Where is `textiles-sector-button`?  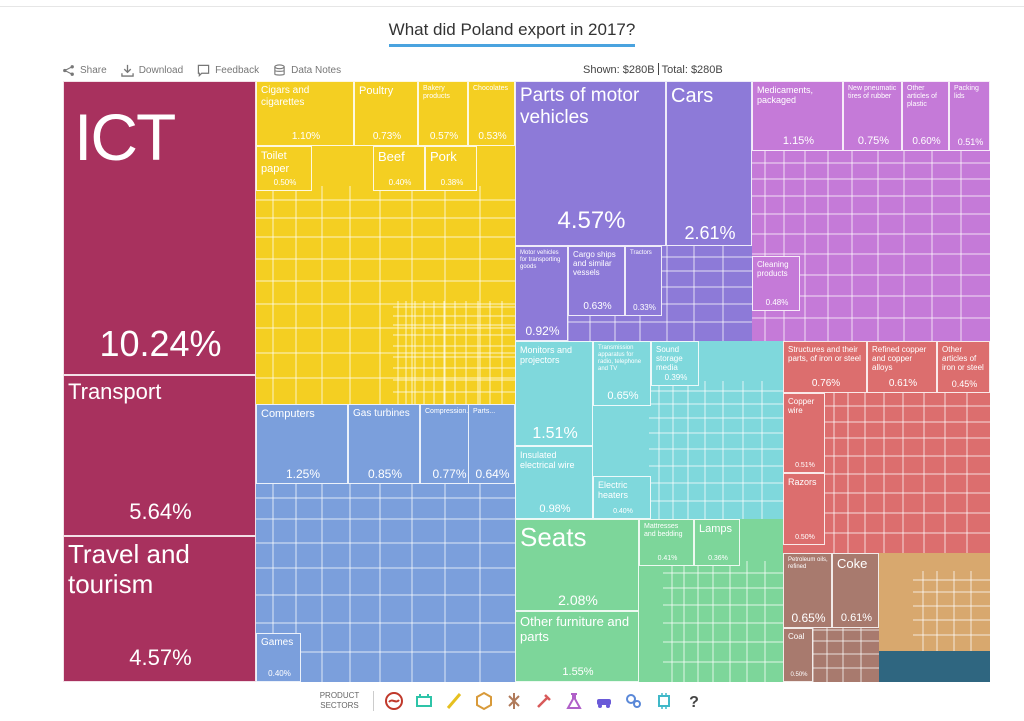 textiles-sector-button is located at coordinates (424, 701).